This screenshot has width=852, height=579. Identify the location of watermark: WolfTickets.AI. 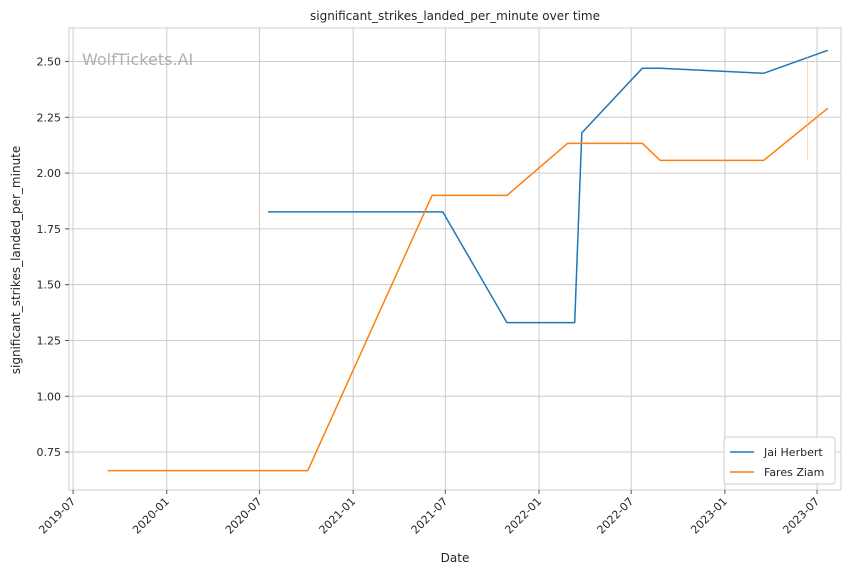
(137, 59).